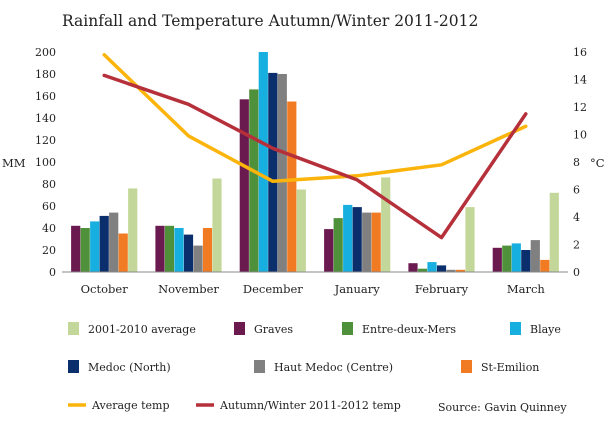 This screenshot has width=614, height=433. Describe the element at coordinates (129, 367) in the screenshot. I see `legend-label: Medoc (North)` at that location.